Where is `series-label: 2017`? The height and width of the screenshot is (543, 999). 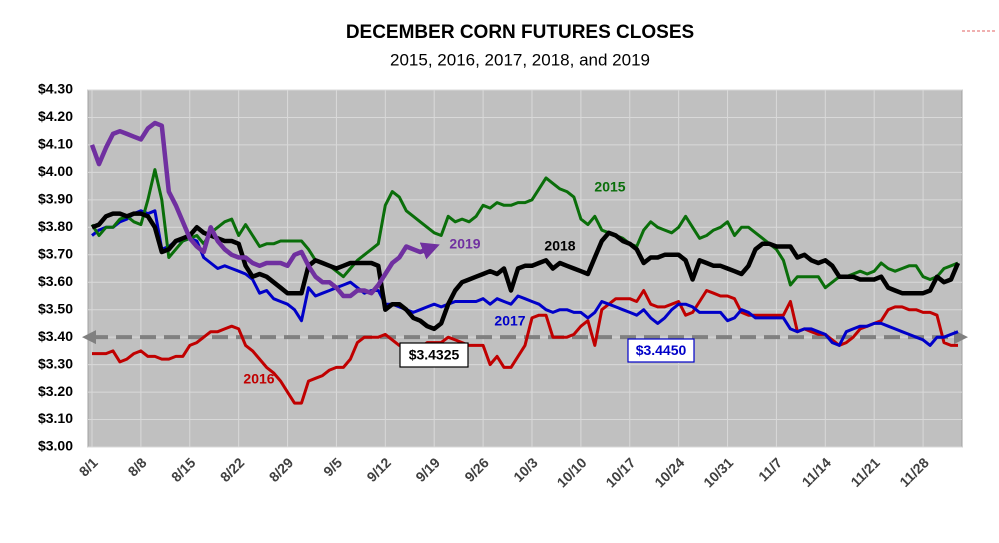 series-label: 2017 is located at coordinates (509, 321).